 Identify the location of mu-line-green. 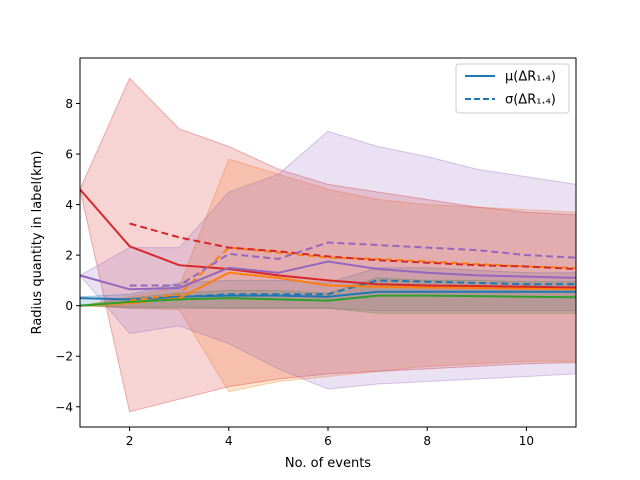
(328, 300).